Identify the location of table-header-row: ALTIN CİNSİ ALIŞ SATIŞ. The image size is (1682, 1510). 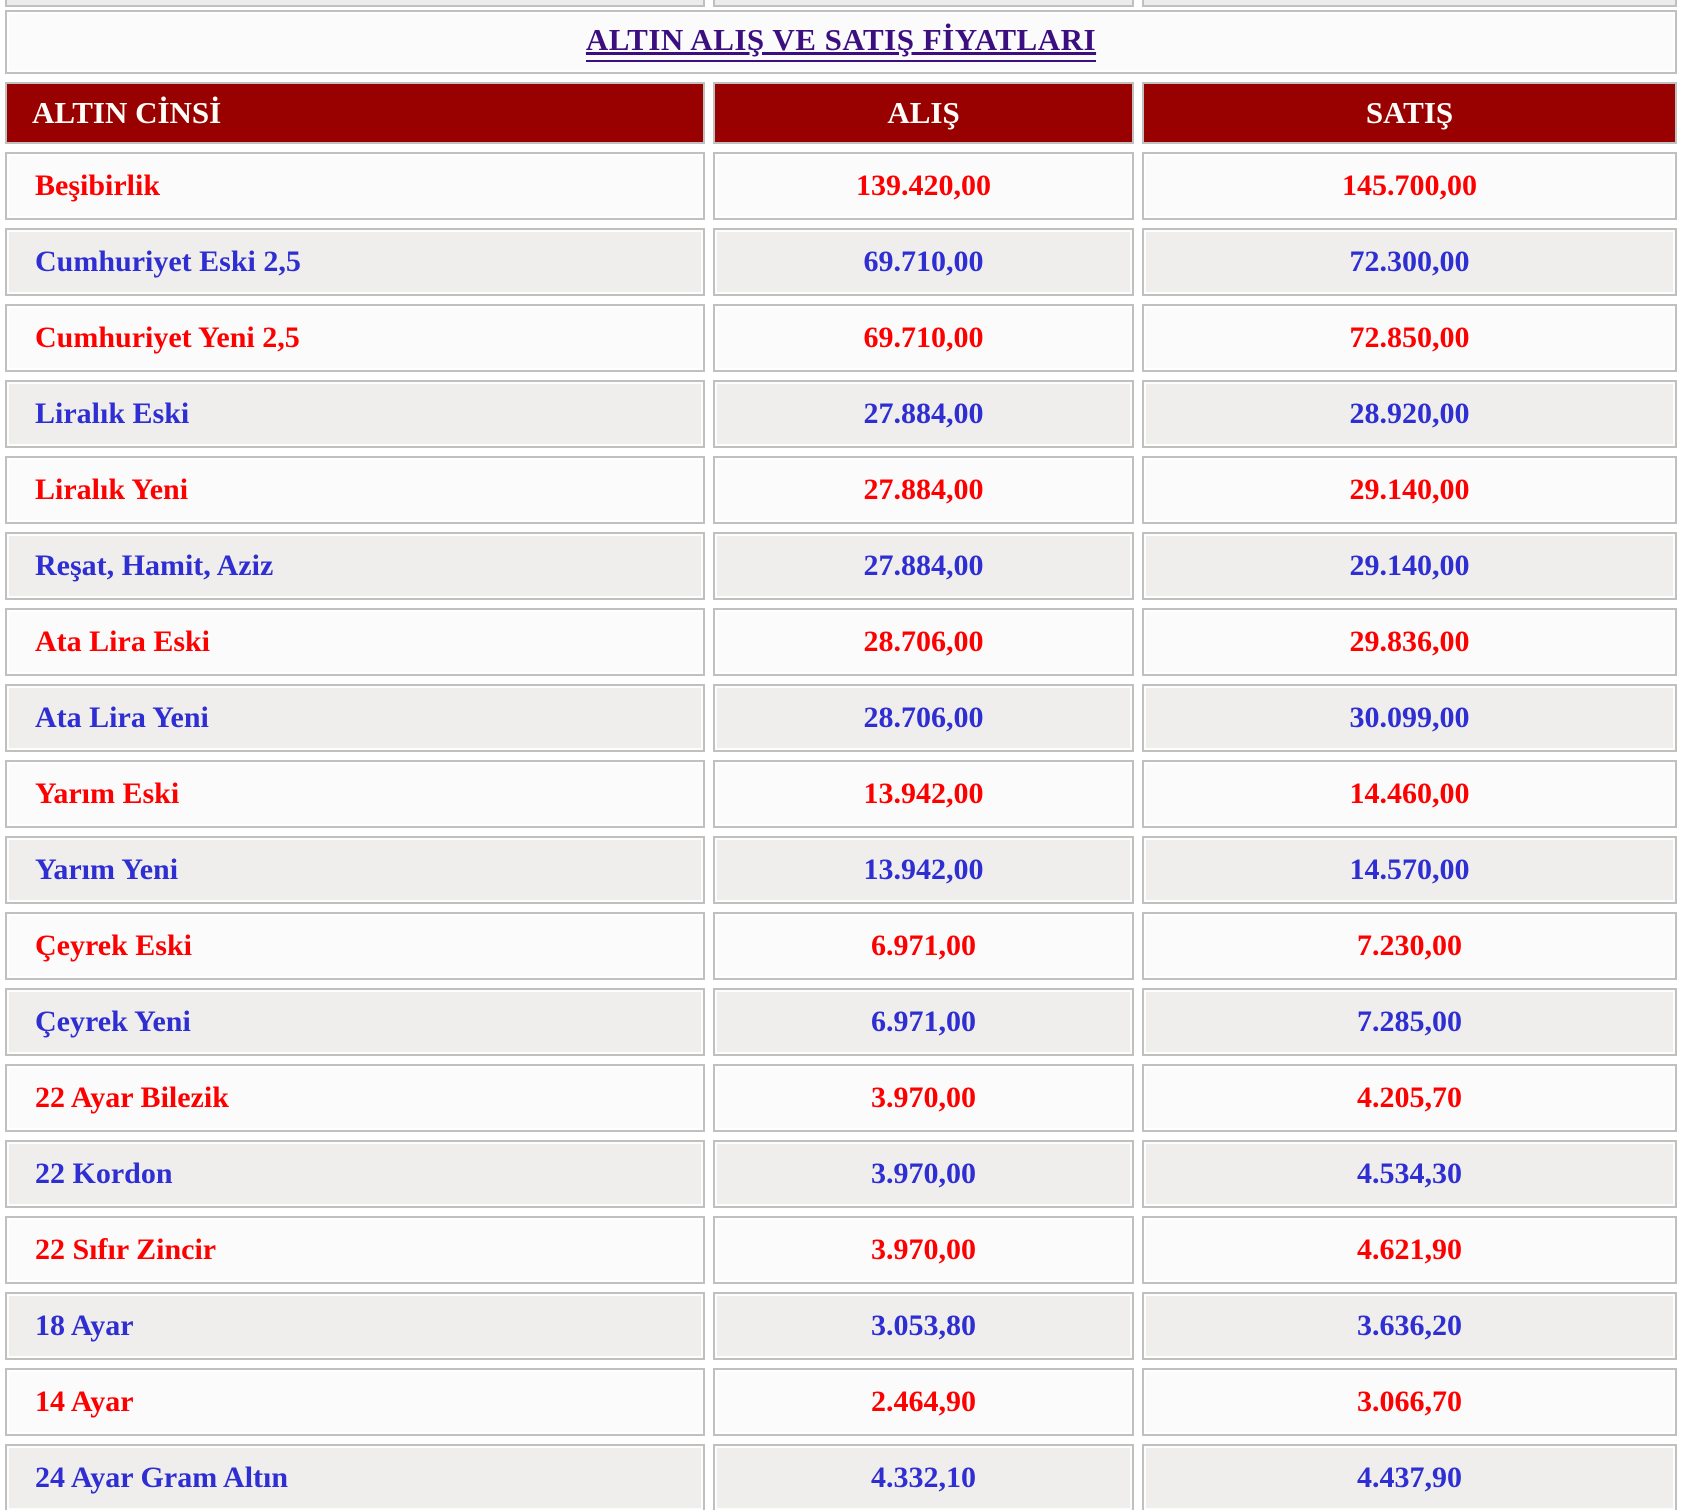
(841, 113).